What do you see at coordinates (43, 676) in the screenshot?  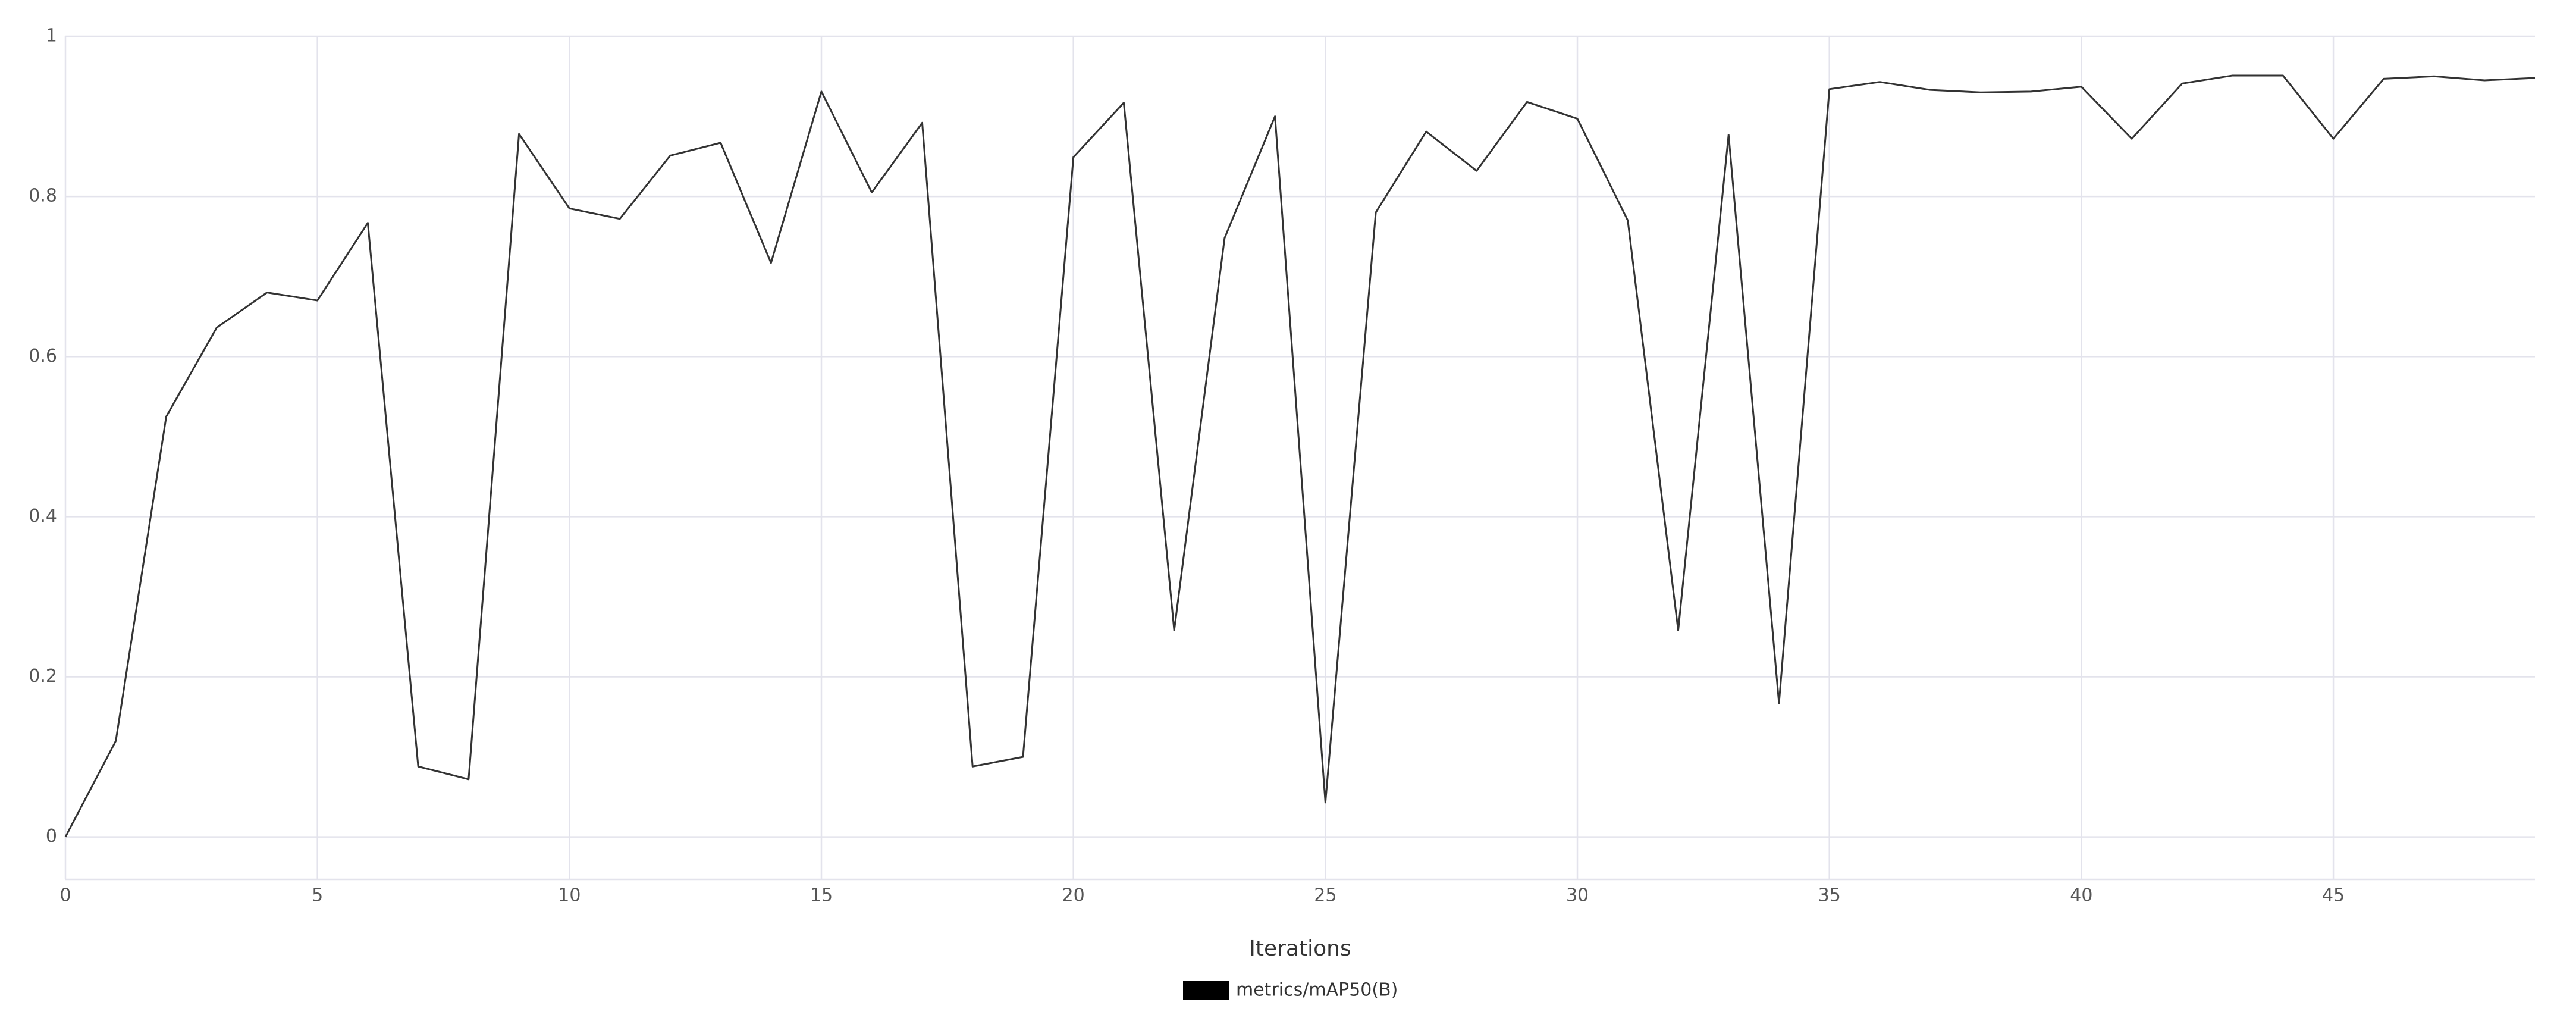 I see `y-tick-label: 0.2` at bounding box center [43, 676].